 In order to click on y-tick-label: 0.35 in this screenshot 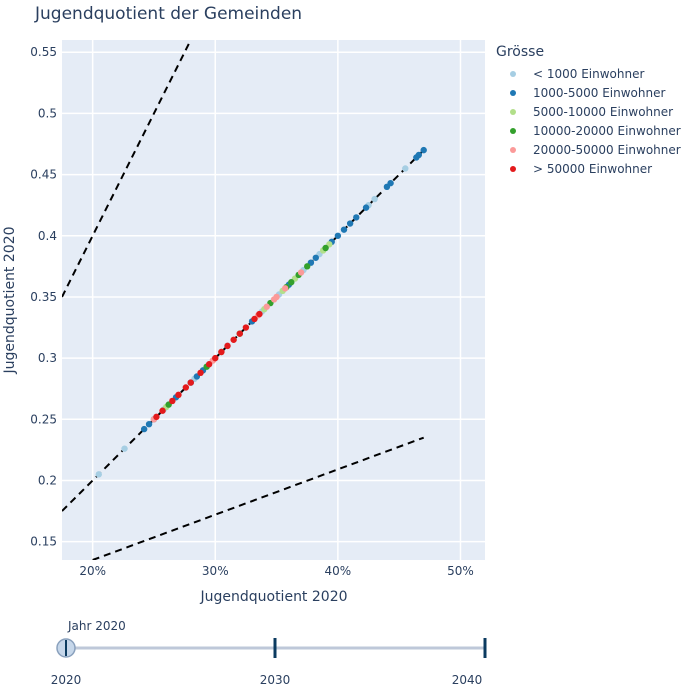, I will do `click(43, 297)`.